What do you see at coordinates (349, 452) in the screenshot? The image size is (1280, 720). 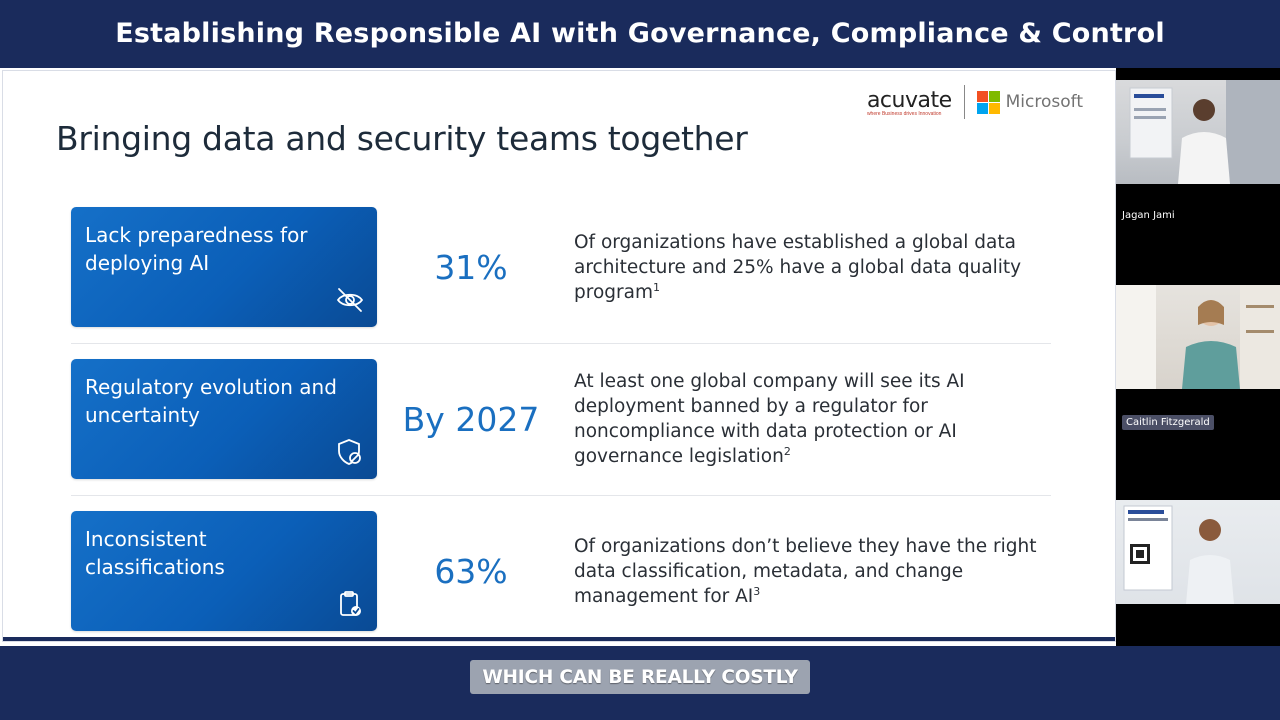 I see `shield-block-icon` at bounding box center [349, 452].